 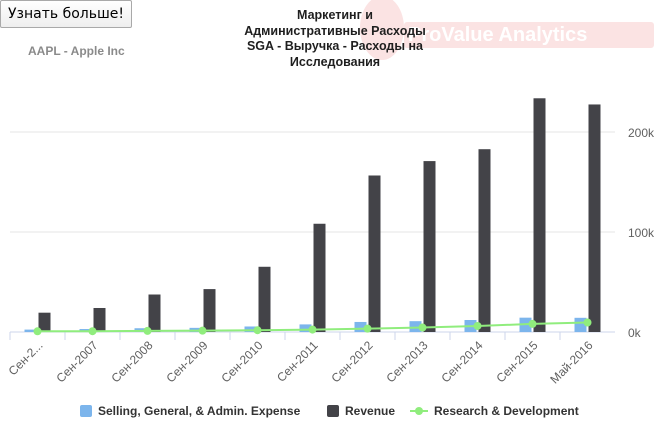 I want to click on y-tick-label: 0k, so click(x=635, y=333).